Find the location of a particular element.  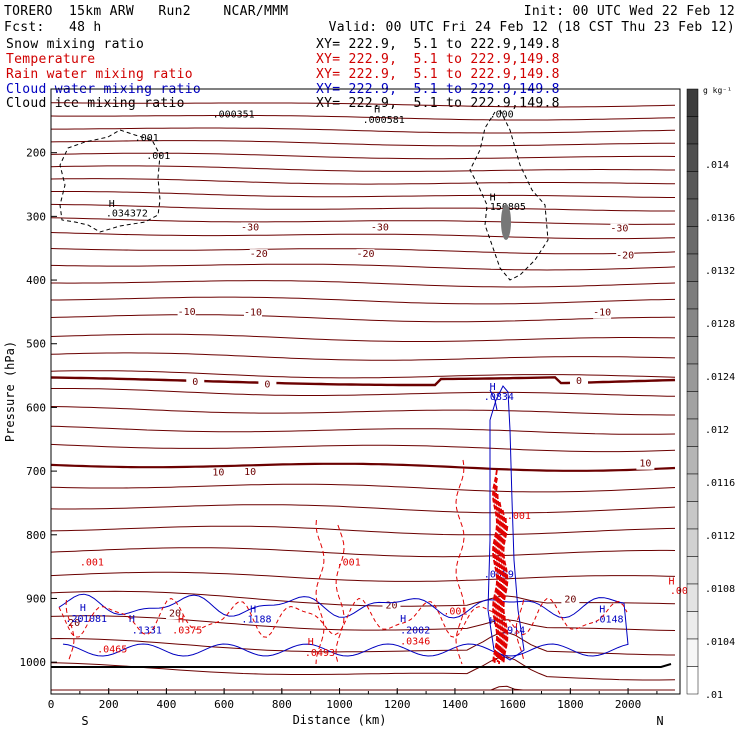

cloud-water-column is located at coordinates (506, 523).